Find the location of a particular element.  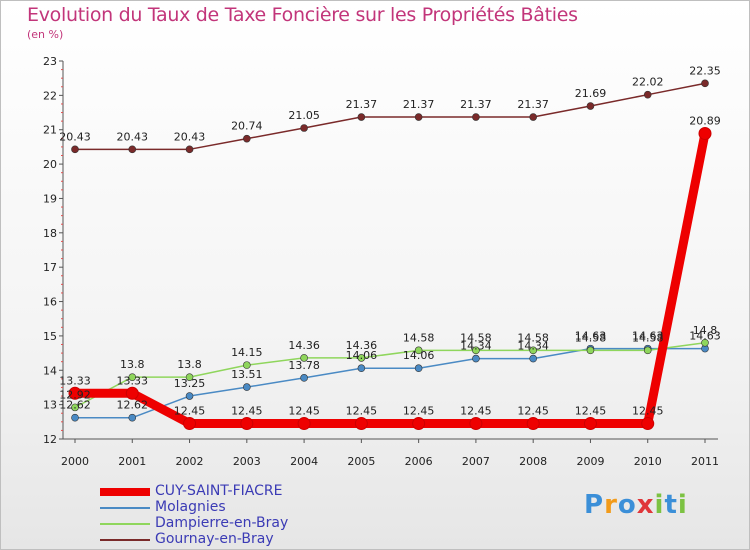

data-label: 14.15 is located at coordinates (247, 352).